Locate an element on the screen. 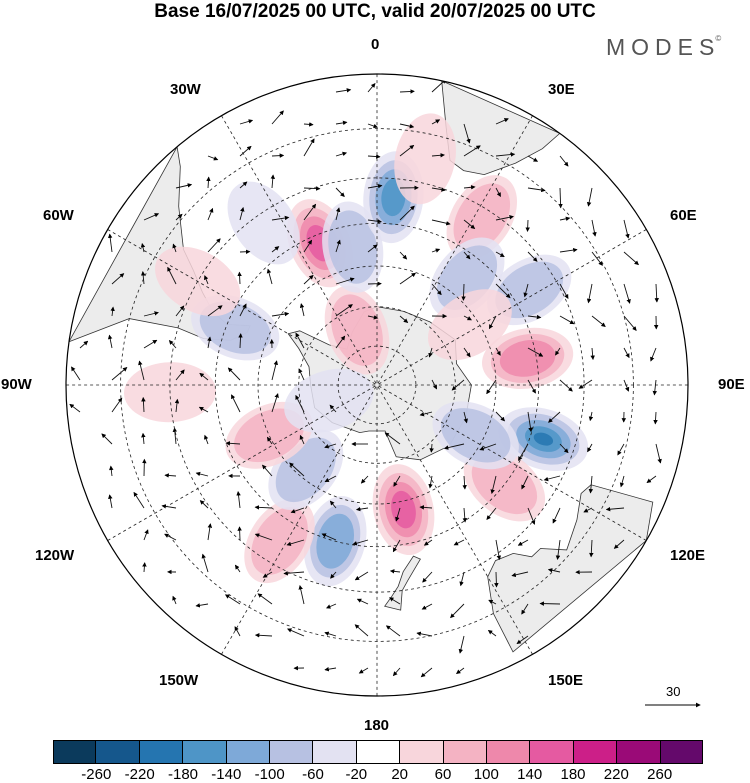 This screenshot has width=750, height=783. latitude-circle is located at coordinates (377, 385).